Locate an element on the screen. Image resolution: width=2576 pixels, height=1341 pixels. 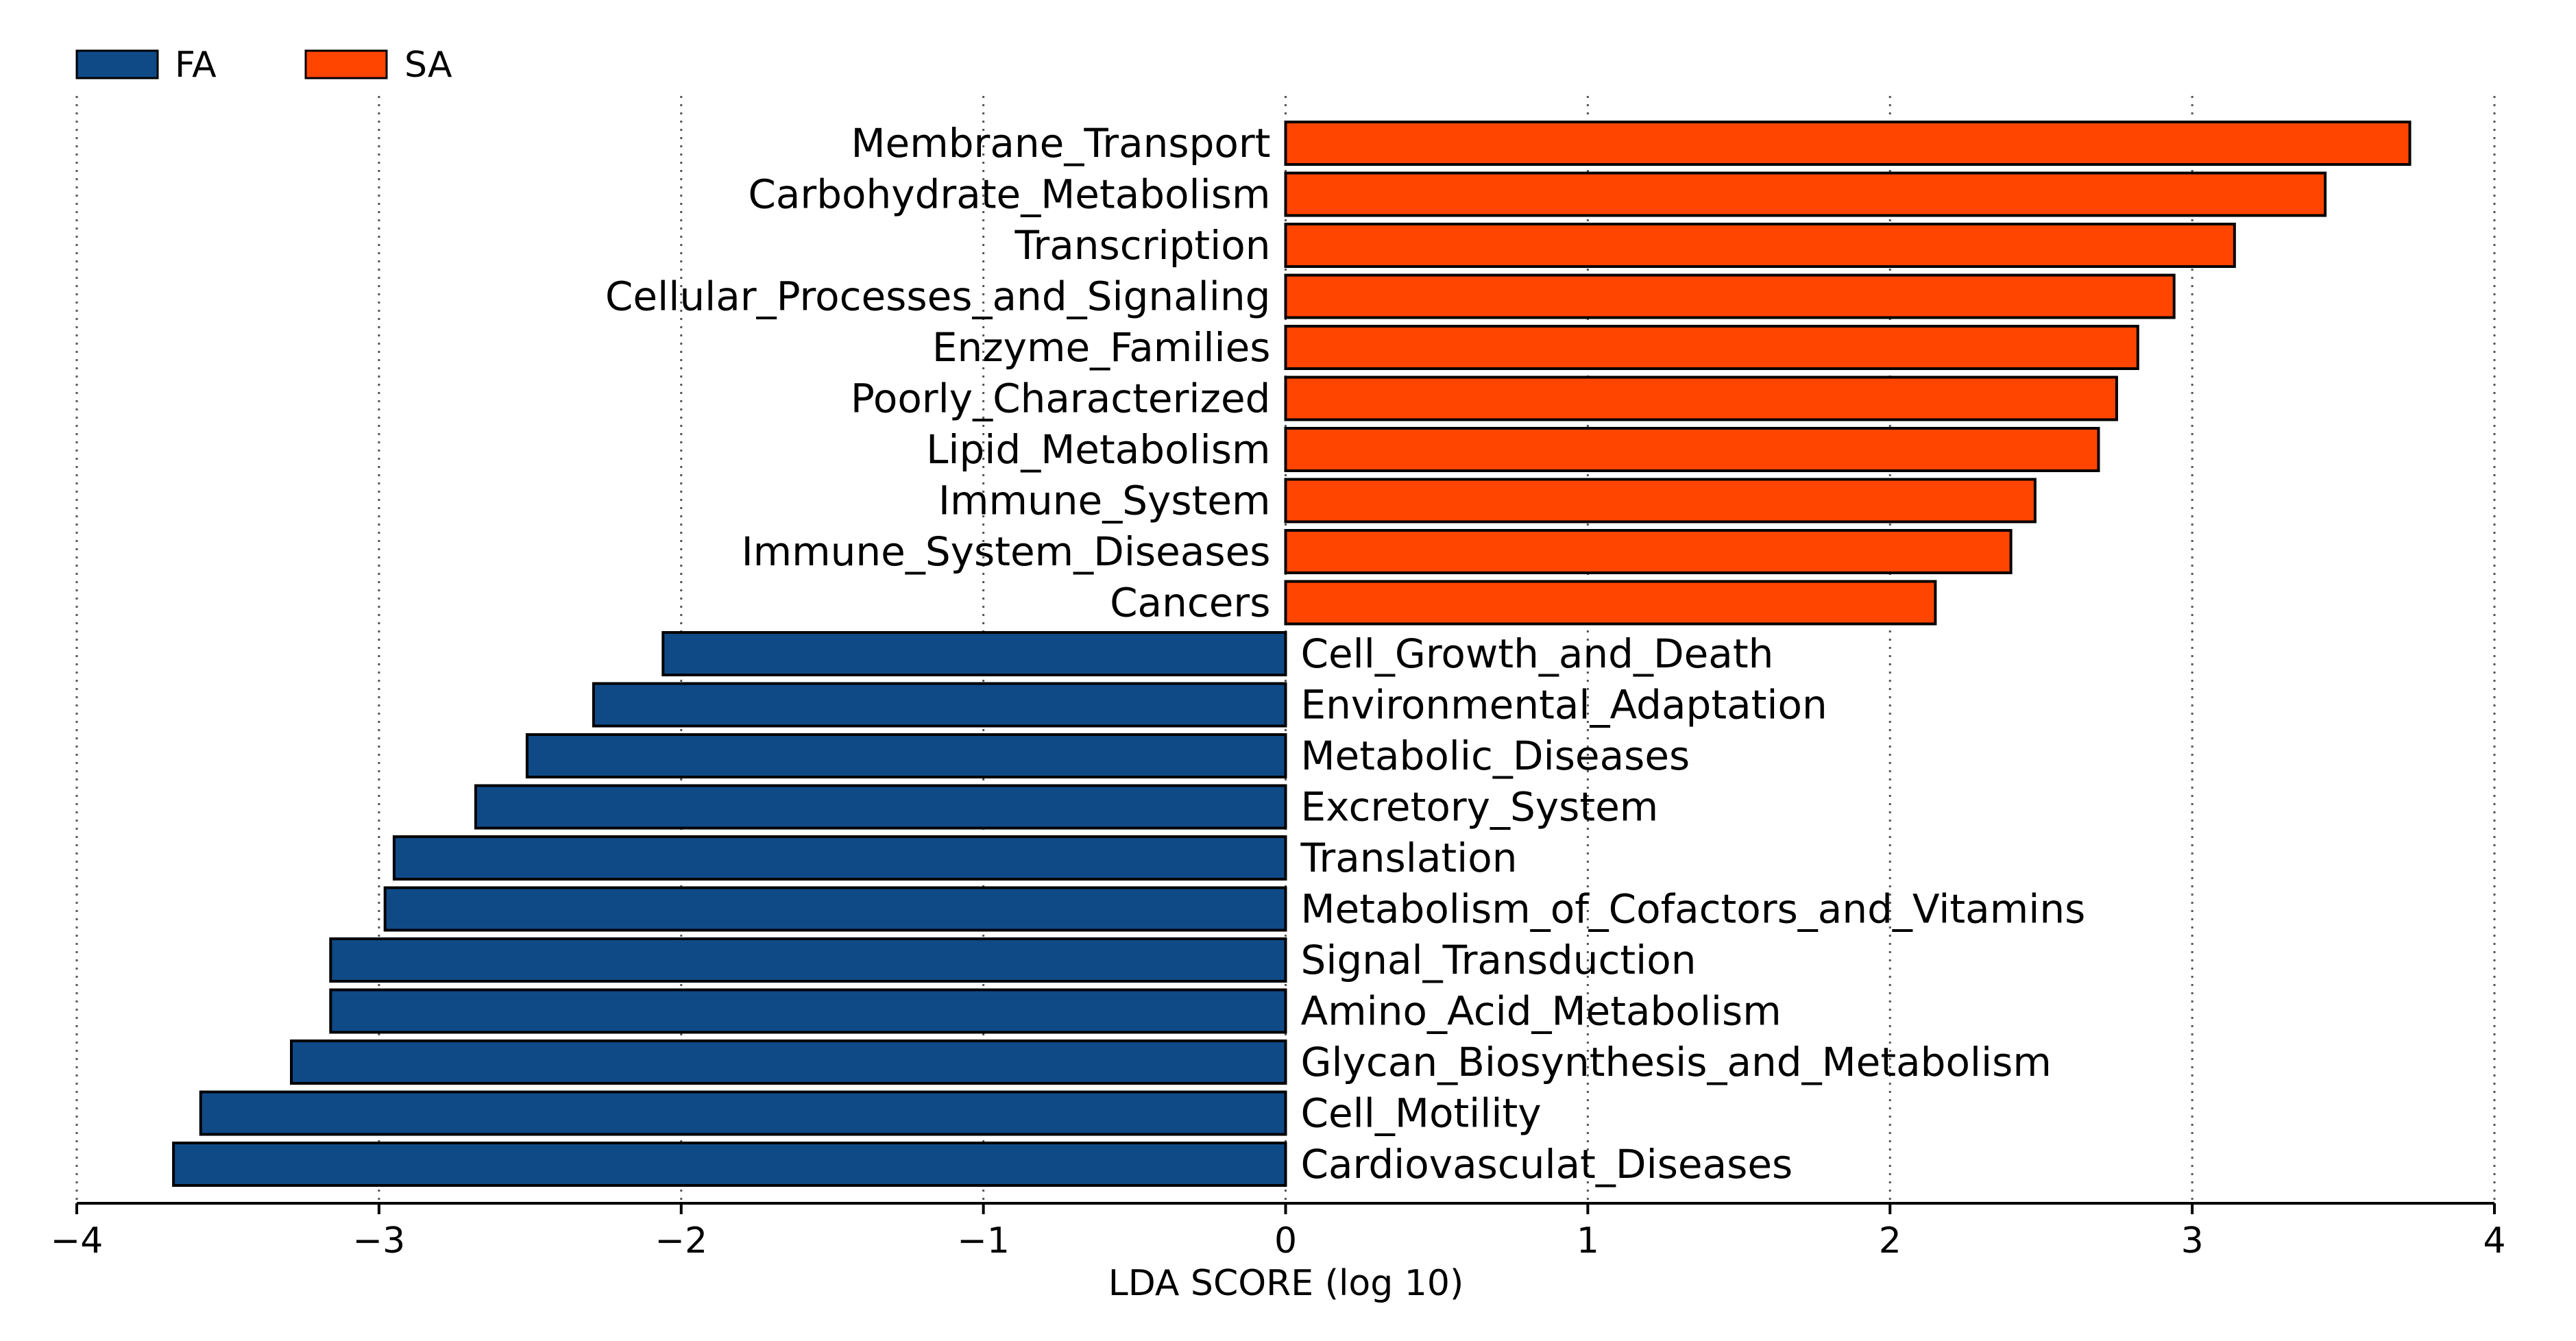
x-tick-label: −1 is located at coordinates (983, 1241).